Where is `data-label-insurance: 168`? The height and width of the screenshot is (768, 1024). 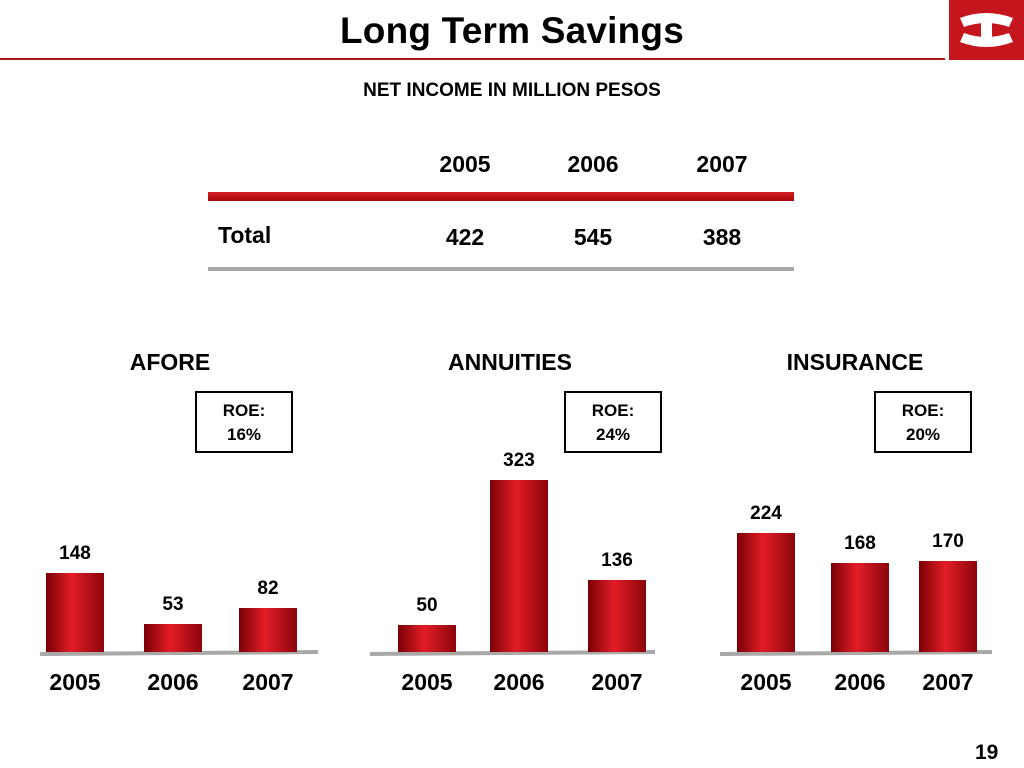
data-label-insurance: 168 is located at coordinates (860, 543).